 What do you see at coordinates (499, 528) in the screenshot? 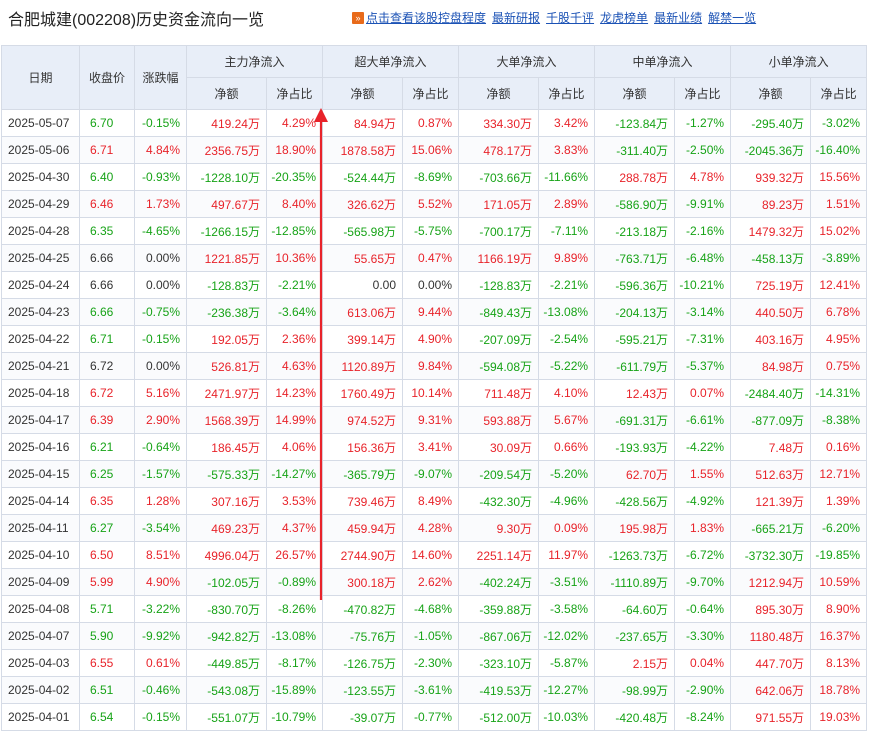
I see `row-large-amount: 9.30万` at bounding box center [499, 528].